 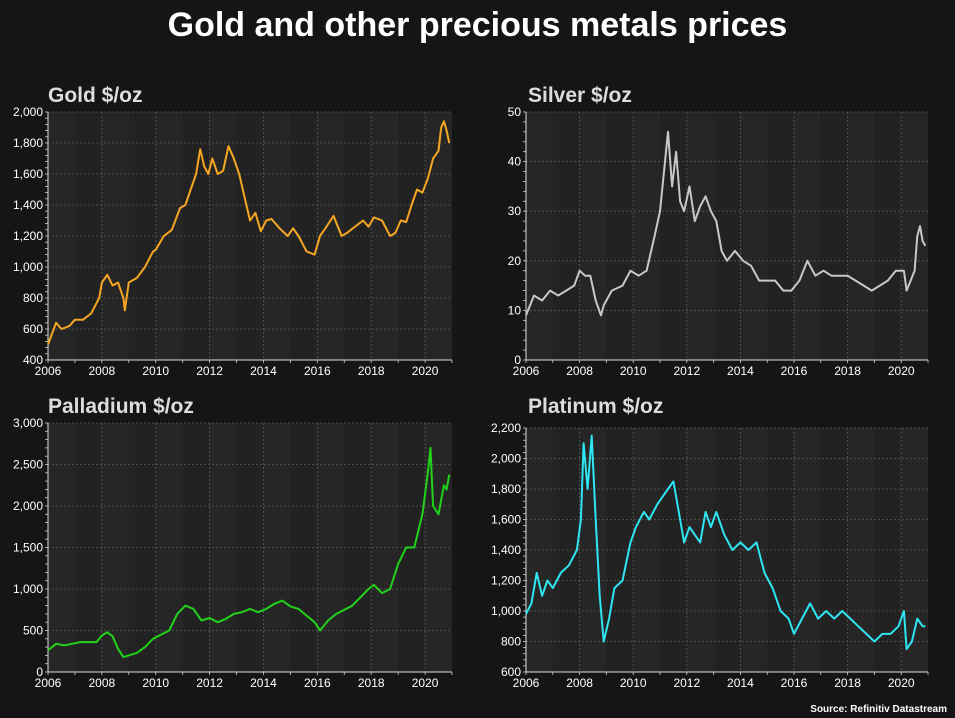 I want to click on y-tick-label: 500, so click(x=33, y=631).